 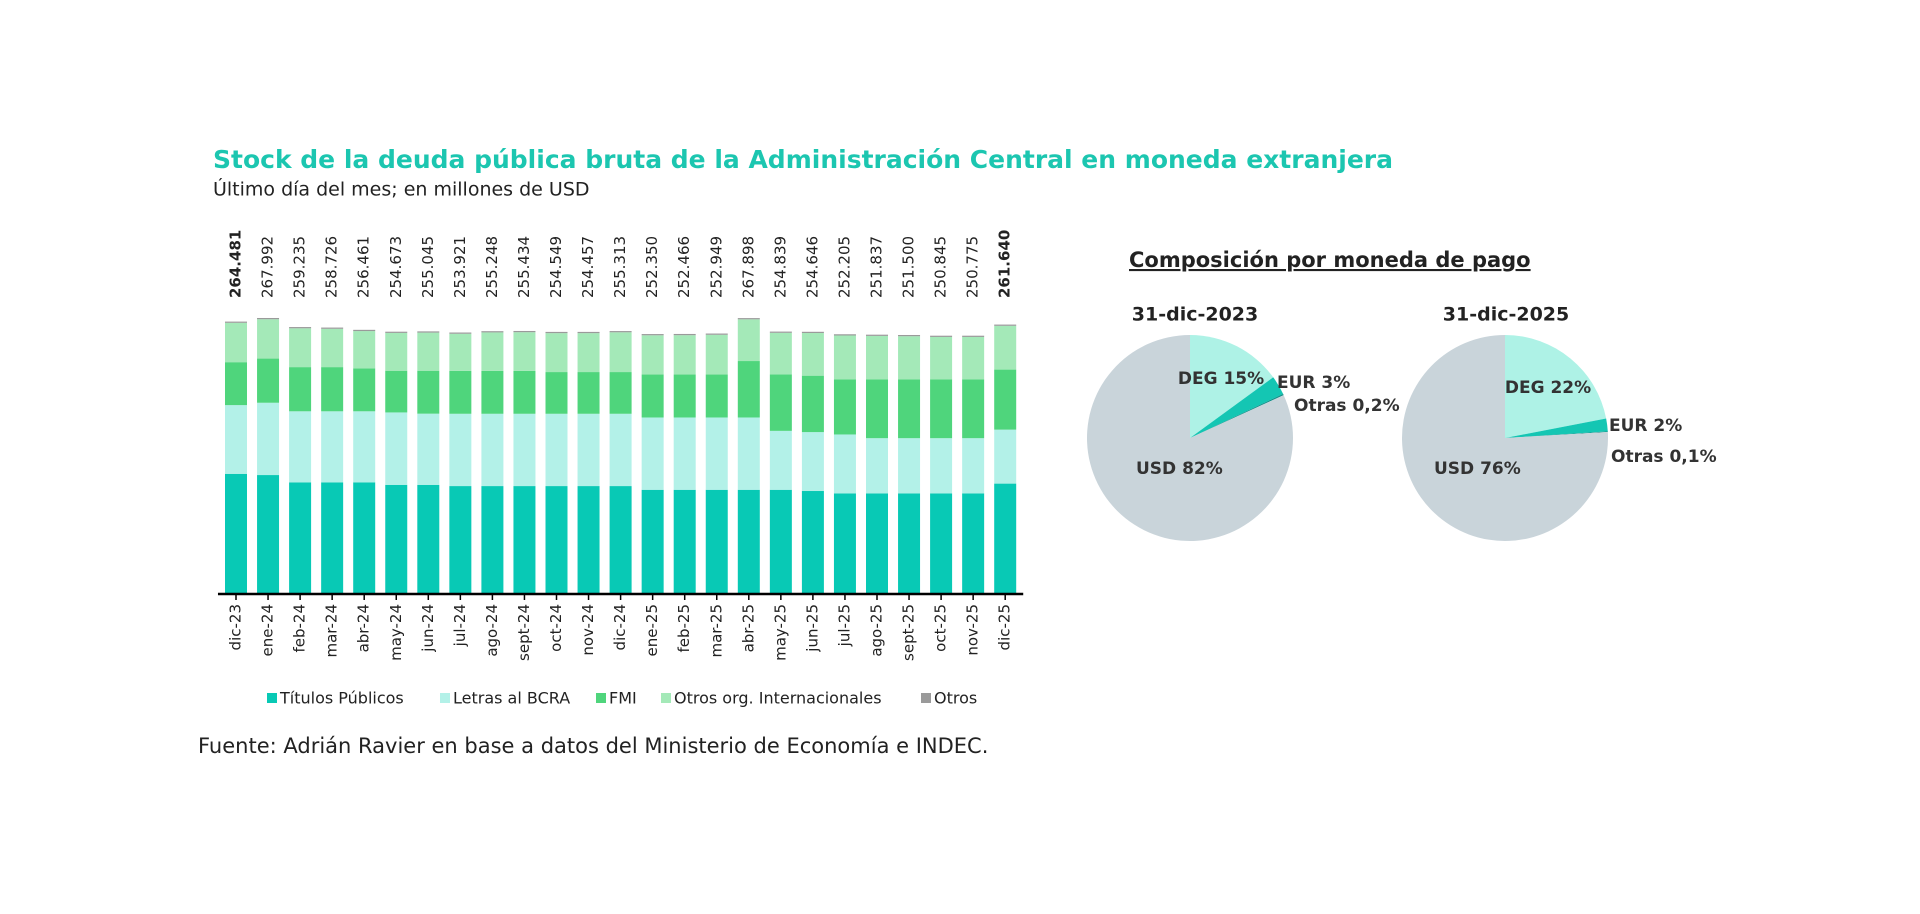 What do you see at coordinates (1645, 426) in the screenshot?
I see `slice-label: EUR 2%` at bounding box center [1645, 426].